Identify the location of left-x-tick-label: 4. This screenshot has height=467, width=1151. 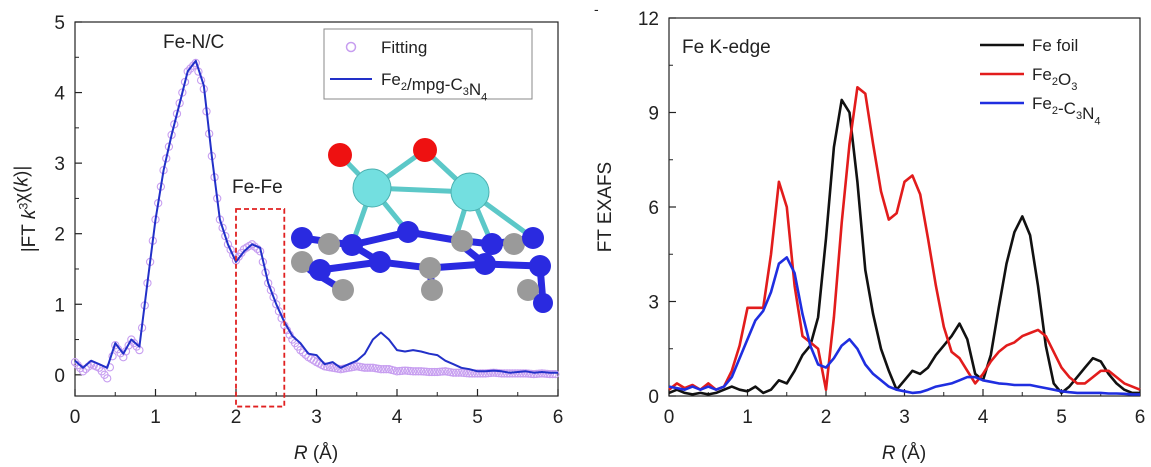
(397, 417).